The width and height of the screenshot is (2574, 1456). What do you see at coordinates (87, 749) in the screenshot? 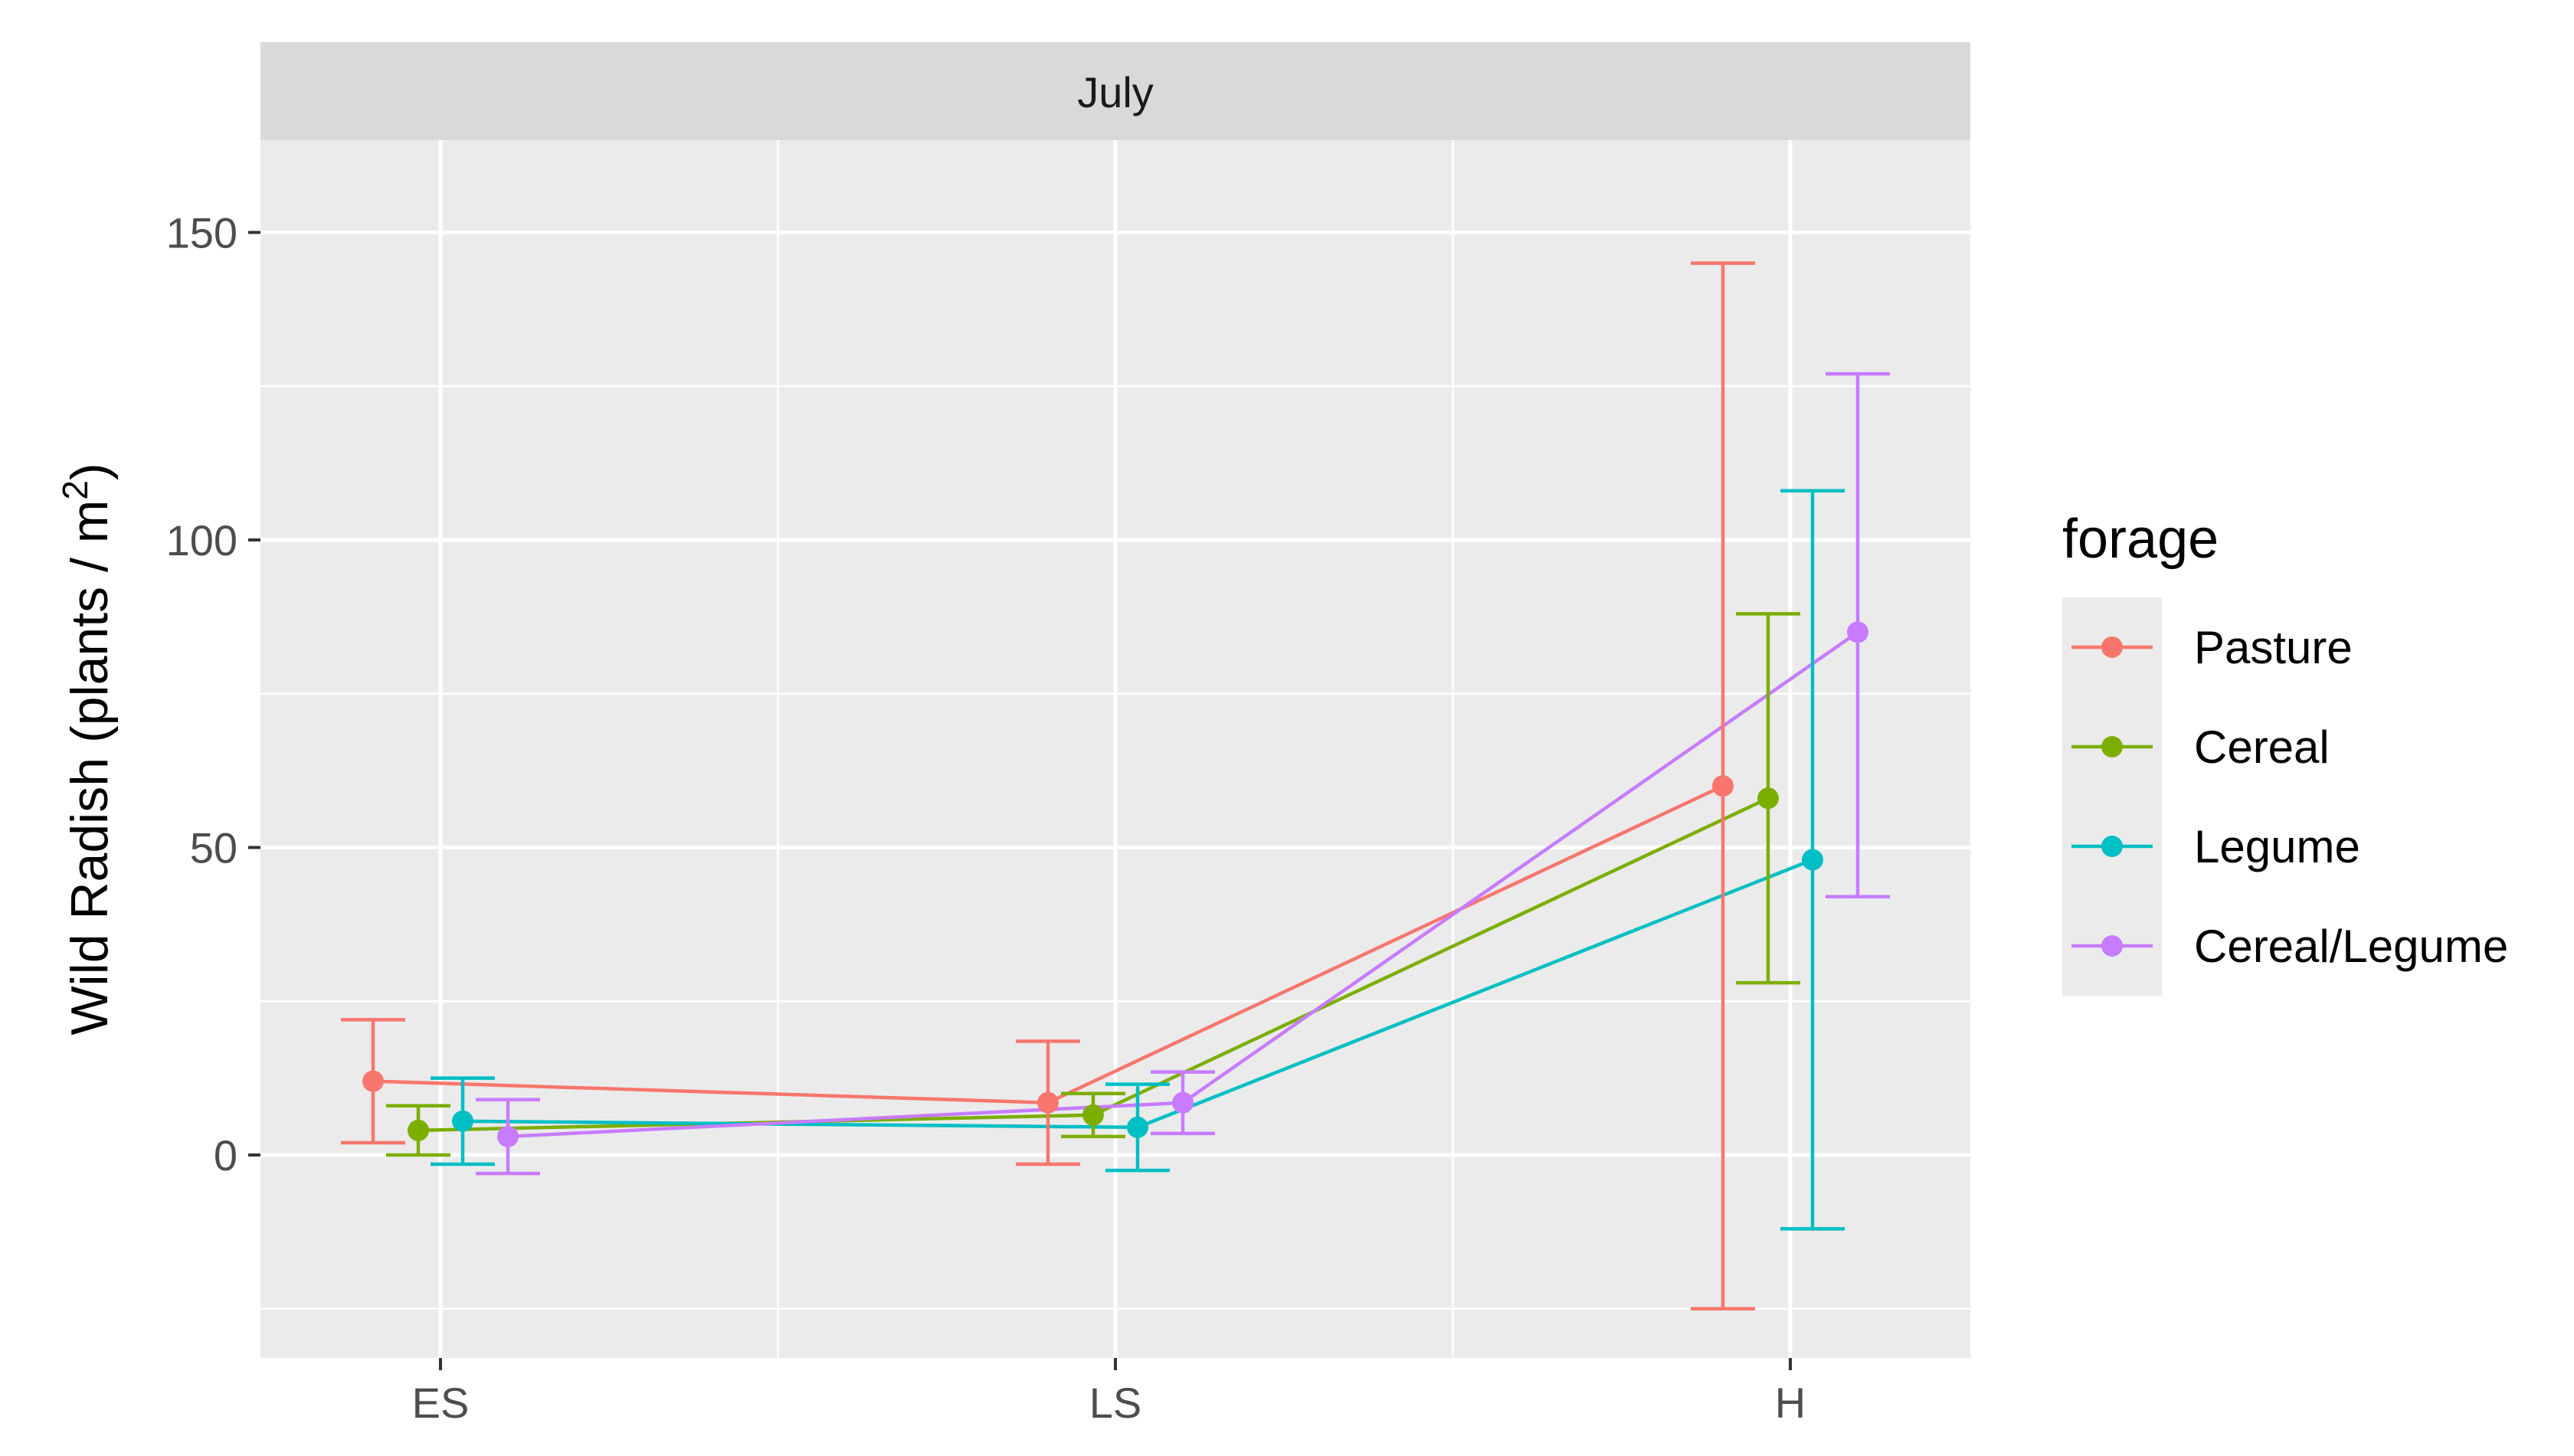
I see `y-axis-title: Wild Radish (plants / m2)` at bounding box center [87, 749].